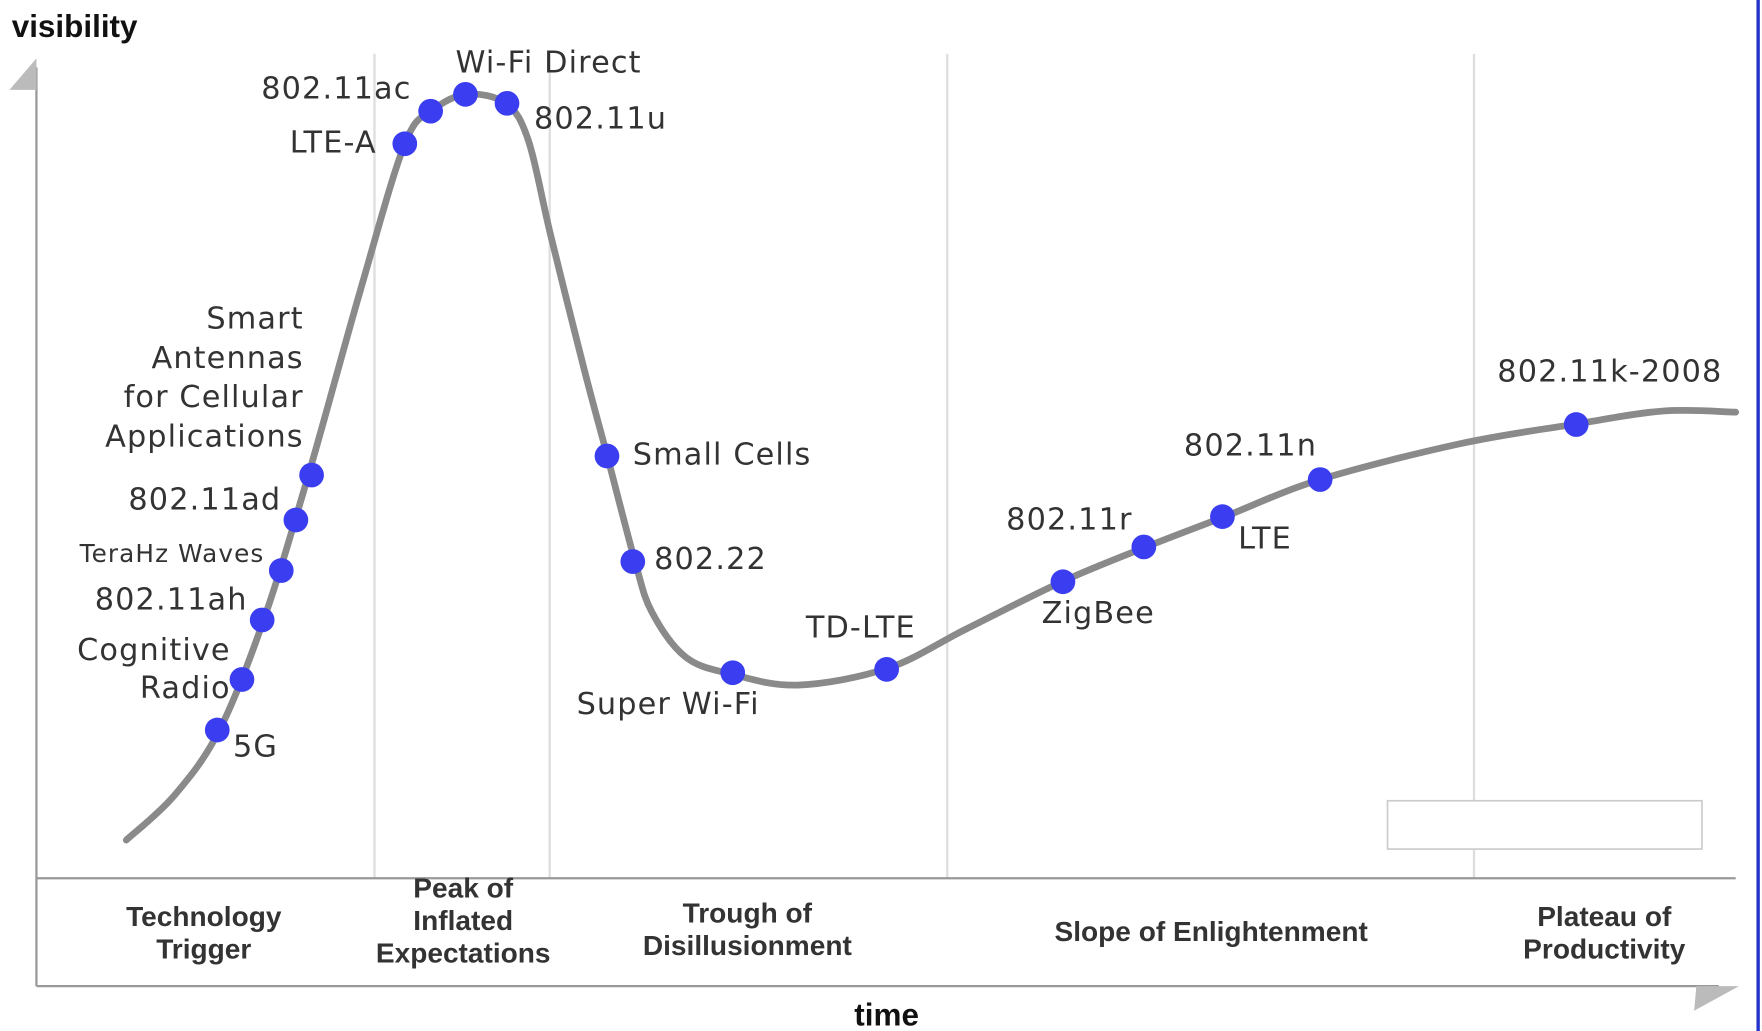  Describe the element at coordinates (668, 704) in the screenshot. I see `tech-label: Super Wi-Fi` at that location.